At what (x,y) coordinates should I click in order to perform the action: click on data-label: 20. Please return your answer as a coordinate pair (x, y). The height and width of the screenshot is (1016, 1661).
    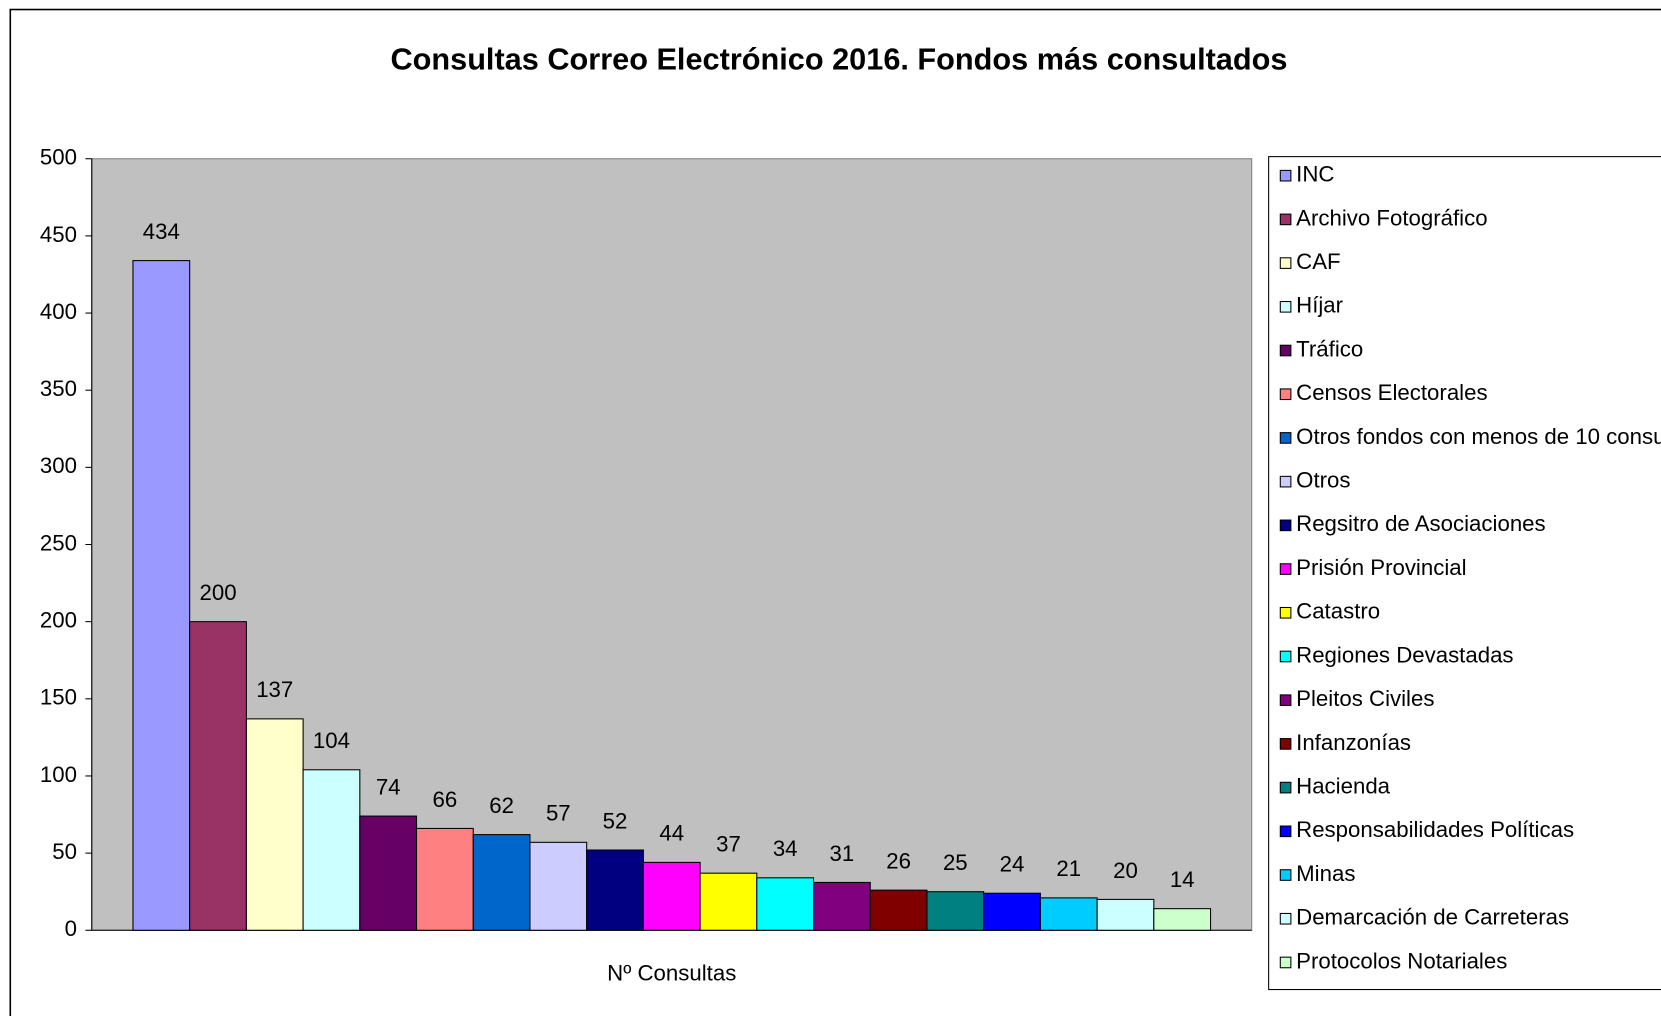
    Looking at the image, I should click on (1125, 870).